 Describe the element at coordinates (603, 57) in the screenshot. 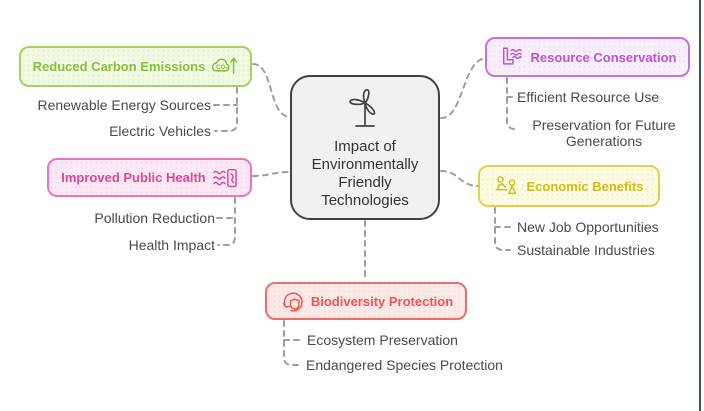

I see `branch-label: Resource Conservation` at that location.